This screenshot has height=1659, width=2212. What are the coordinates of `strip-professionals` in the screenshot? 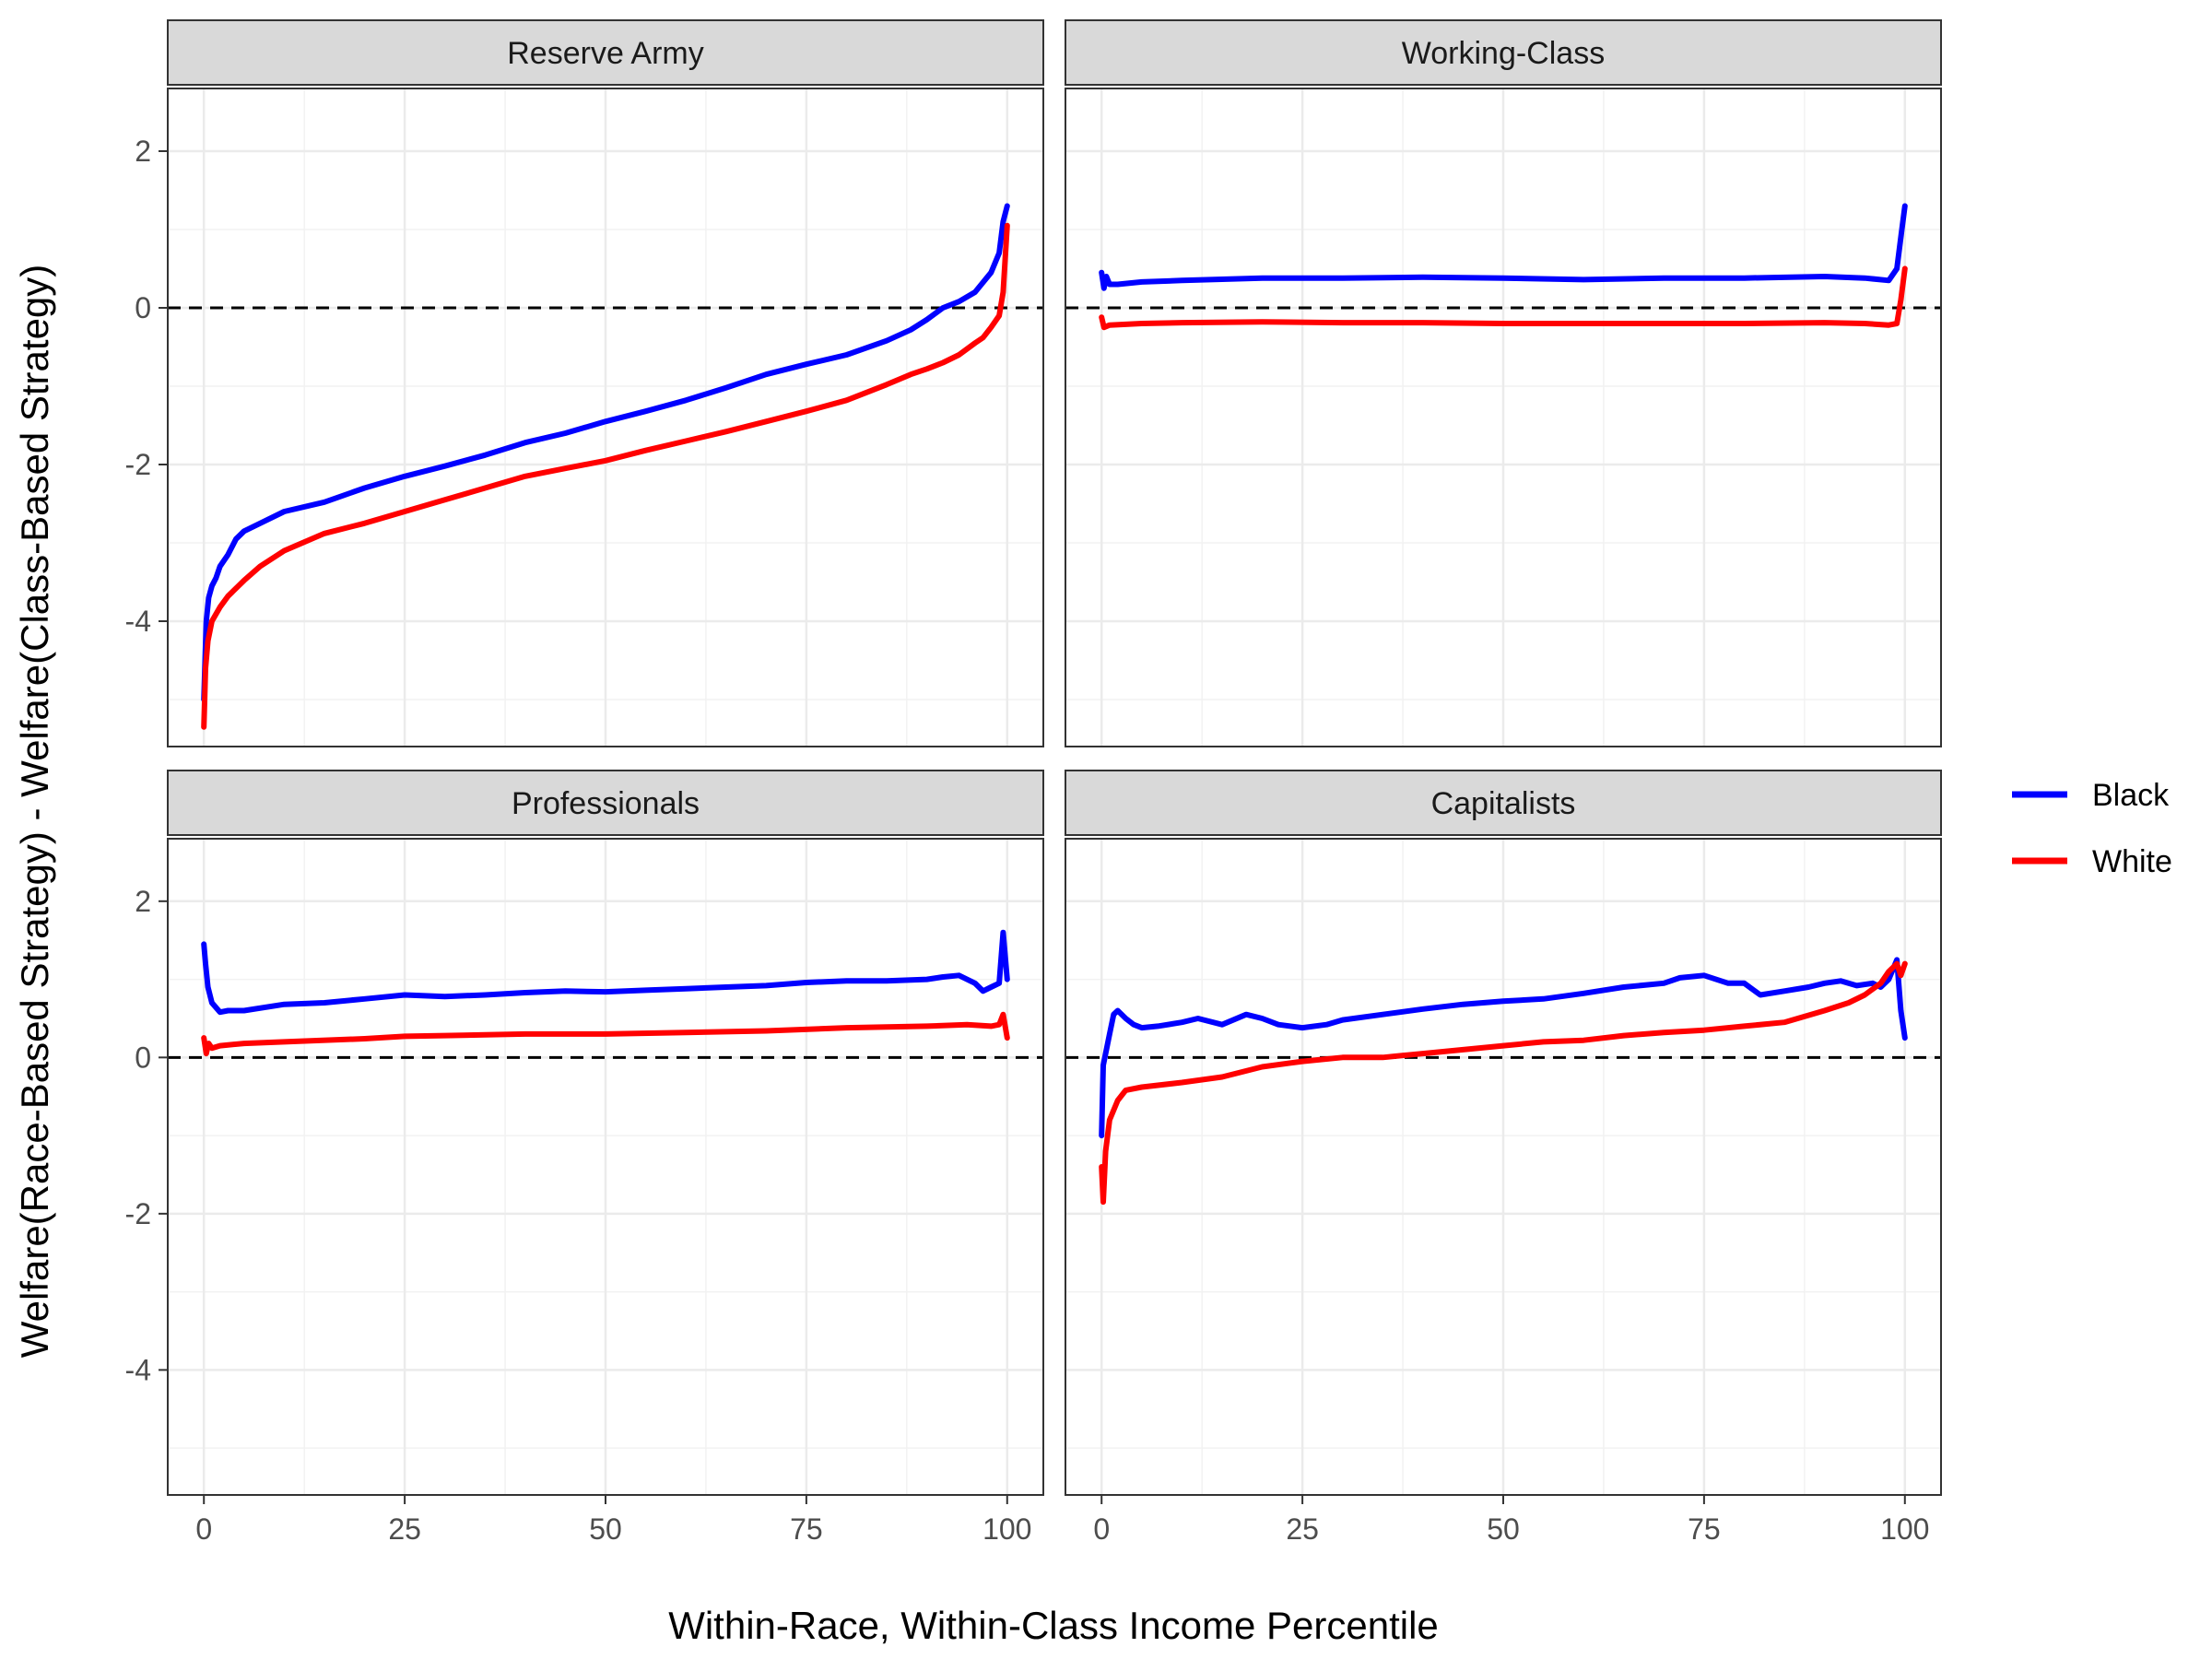 It's located at (605, 803).